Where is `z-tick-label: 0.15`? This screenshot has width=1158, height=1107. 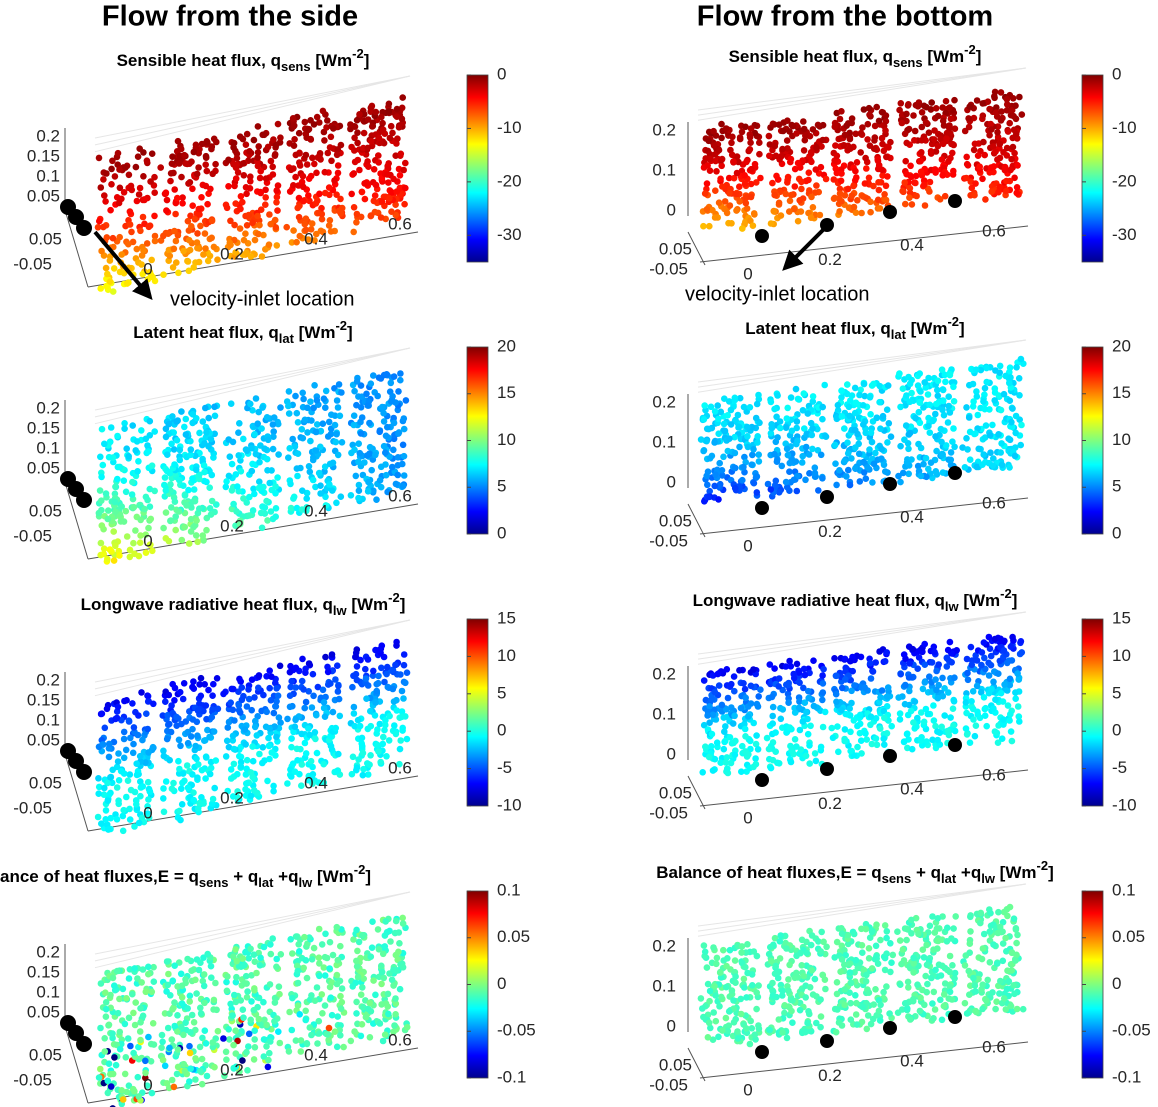
z-tick-label: 0.15 is located at coordinates (43, 155).